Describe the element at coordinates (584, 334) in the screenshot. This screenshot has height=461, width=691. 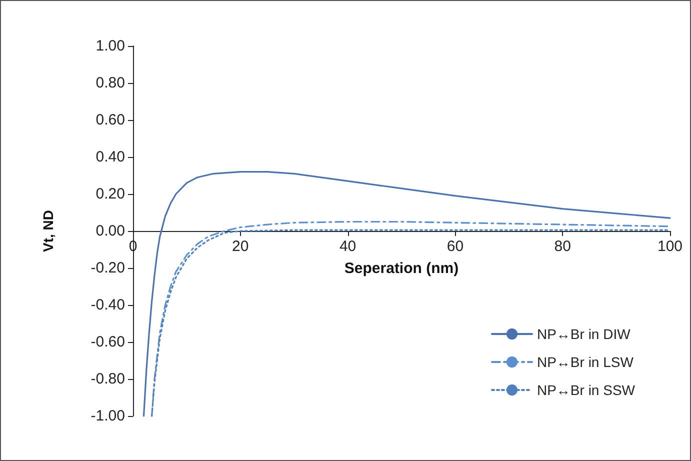
I see `legend-label: NP↔Br in DIW` at that location.